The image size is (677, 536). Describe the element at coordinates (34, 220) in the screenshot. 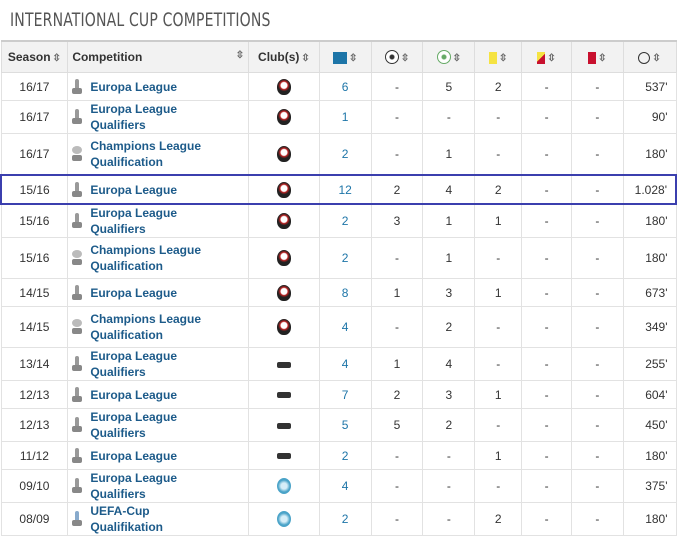

I see `season: 15/16` at that location.